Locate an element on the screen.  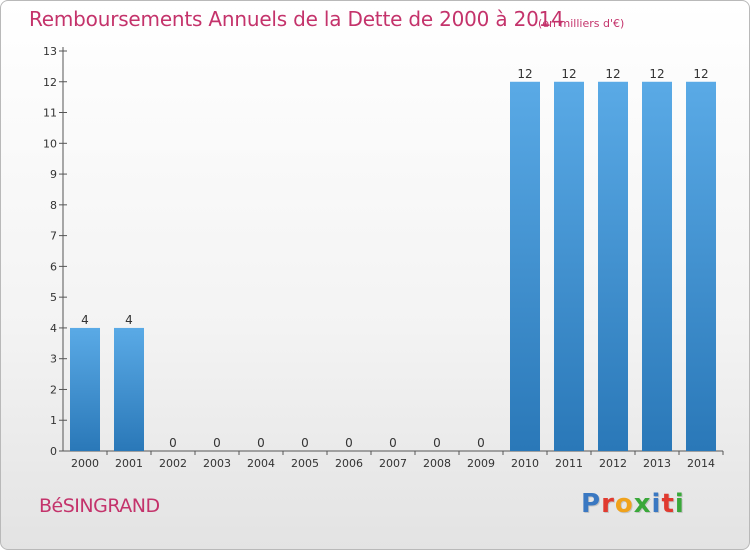
x-tick-label: 2008 is located at coordinates (437, 463).